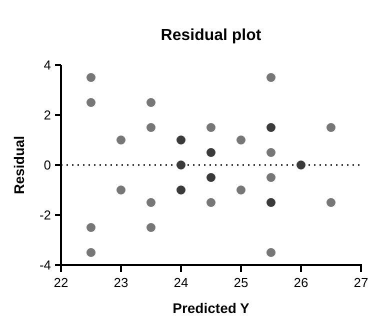 The width and height of the screenshot is (388, 333). Describe the element at coordinates (47, 115) in the screenshot. I see `y-tick-label: 2` at that location.